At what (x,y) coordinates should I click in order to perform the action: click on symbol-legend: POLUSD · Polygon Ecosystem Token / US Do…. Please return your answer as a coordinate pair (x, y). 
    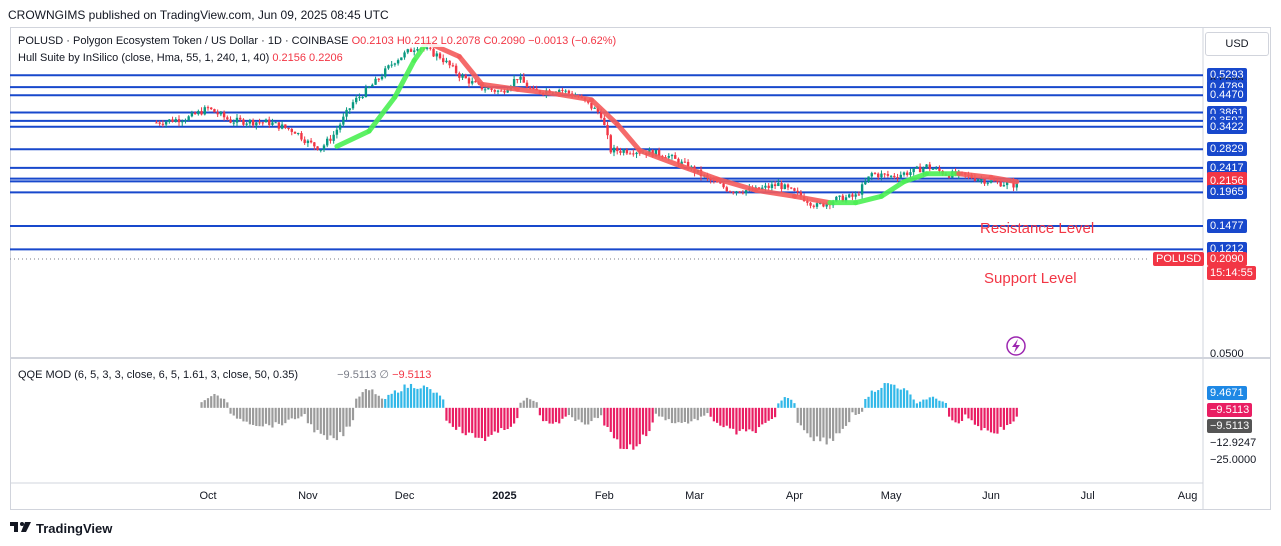
    Looking at the image, I should click on (317, 41).